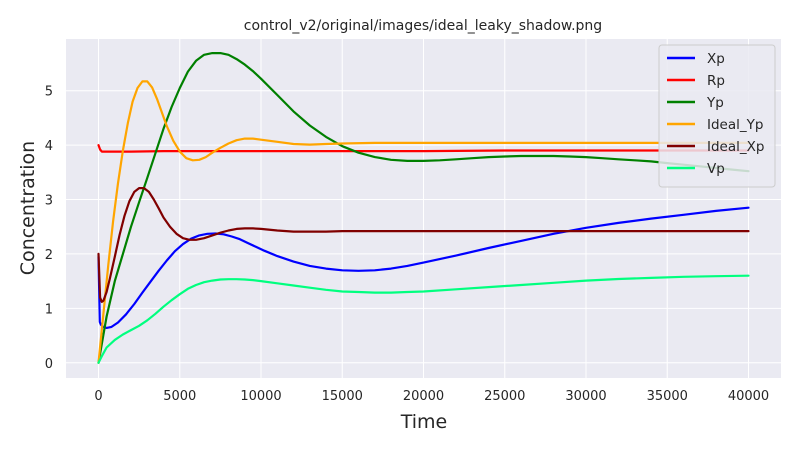 The image size is (800, 450). Describe the element at coordinates (716, 169) in the screenshot. I see `legend-label: Vp` at that location.